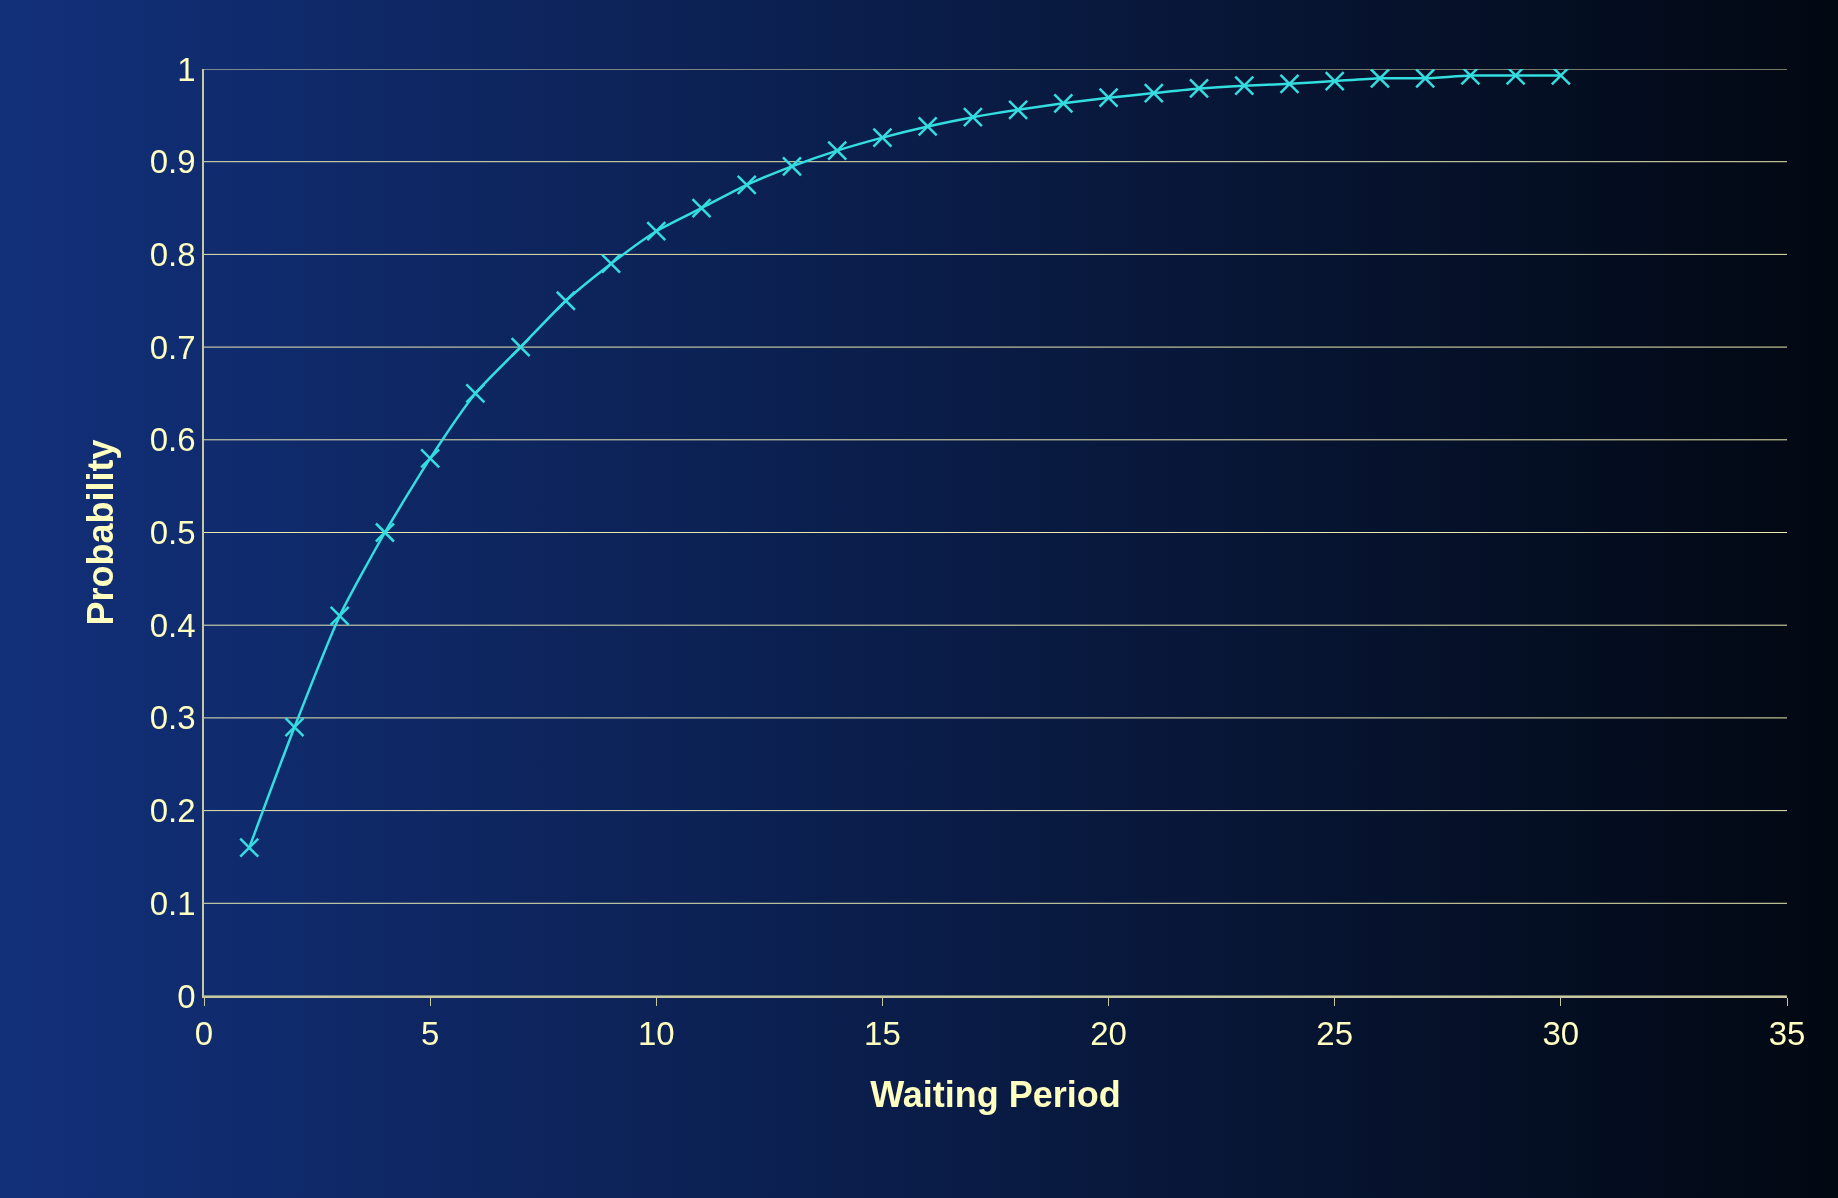 This screenshot has width=1838, height=1198. Describe the element at coordinates (1108, 1034) in the screenshot. I see `x-tick-label: 20` at that location.